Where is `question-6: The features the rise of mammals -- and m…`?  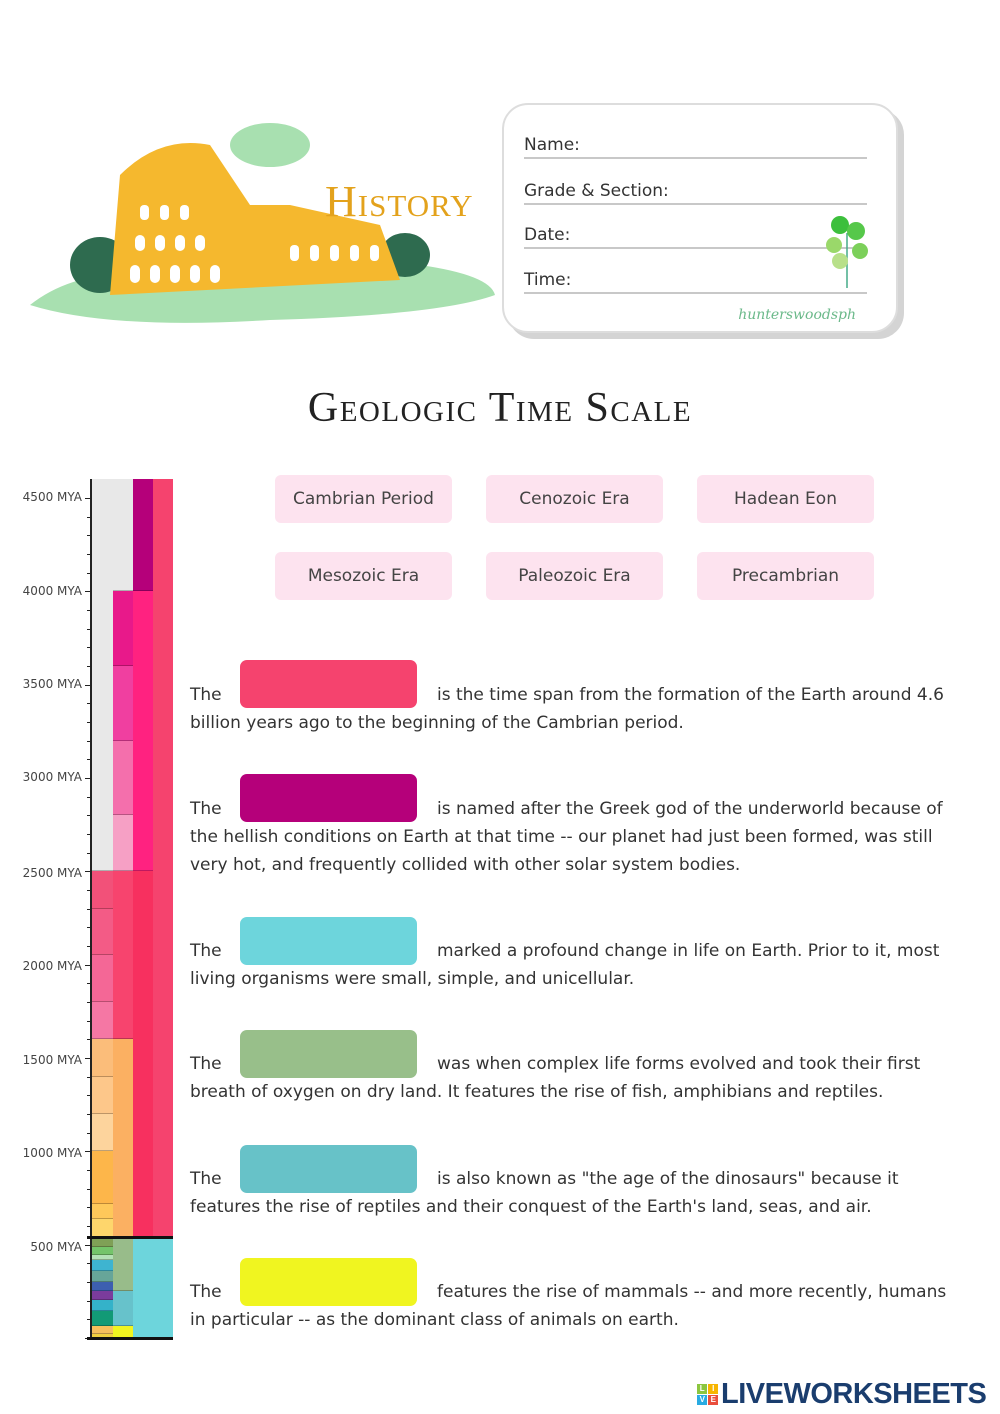
question-6: The features the rise of mammals -- and m… is located at coordinates (568, 1306).